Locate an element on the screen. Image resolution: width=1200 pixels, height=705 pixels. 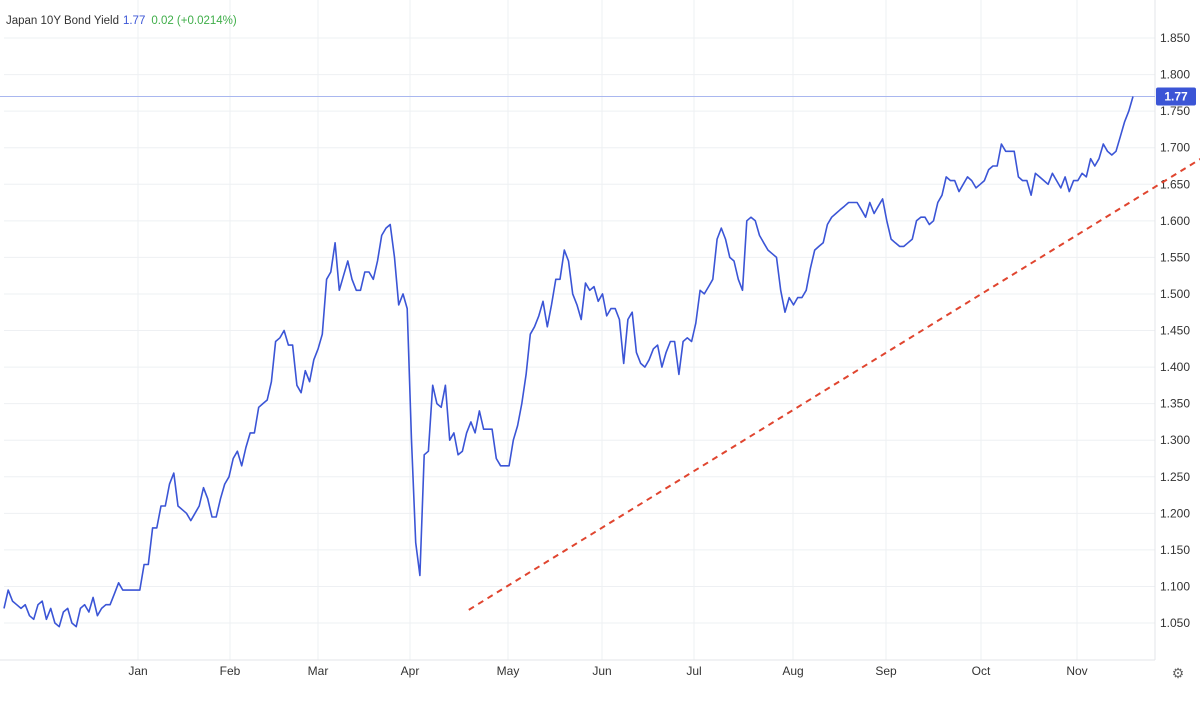
last-value-badge is located at coordinates (1176, 96).